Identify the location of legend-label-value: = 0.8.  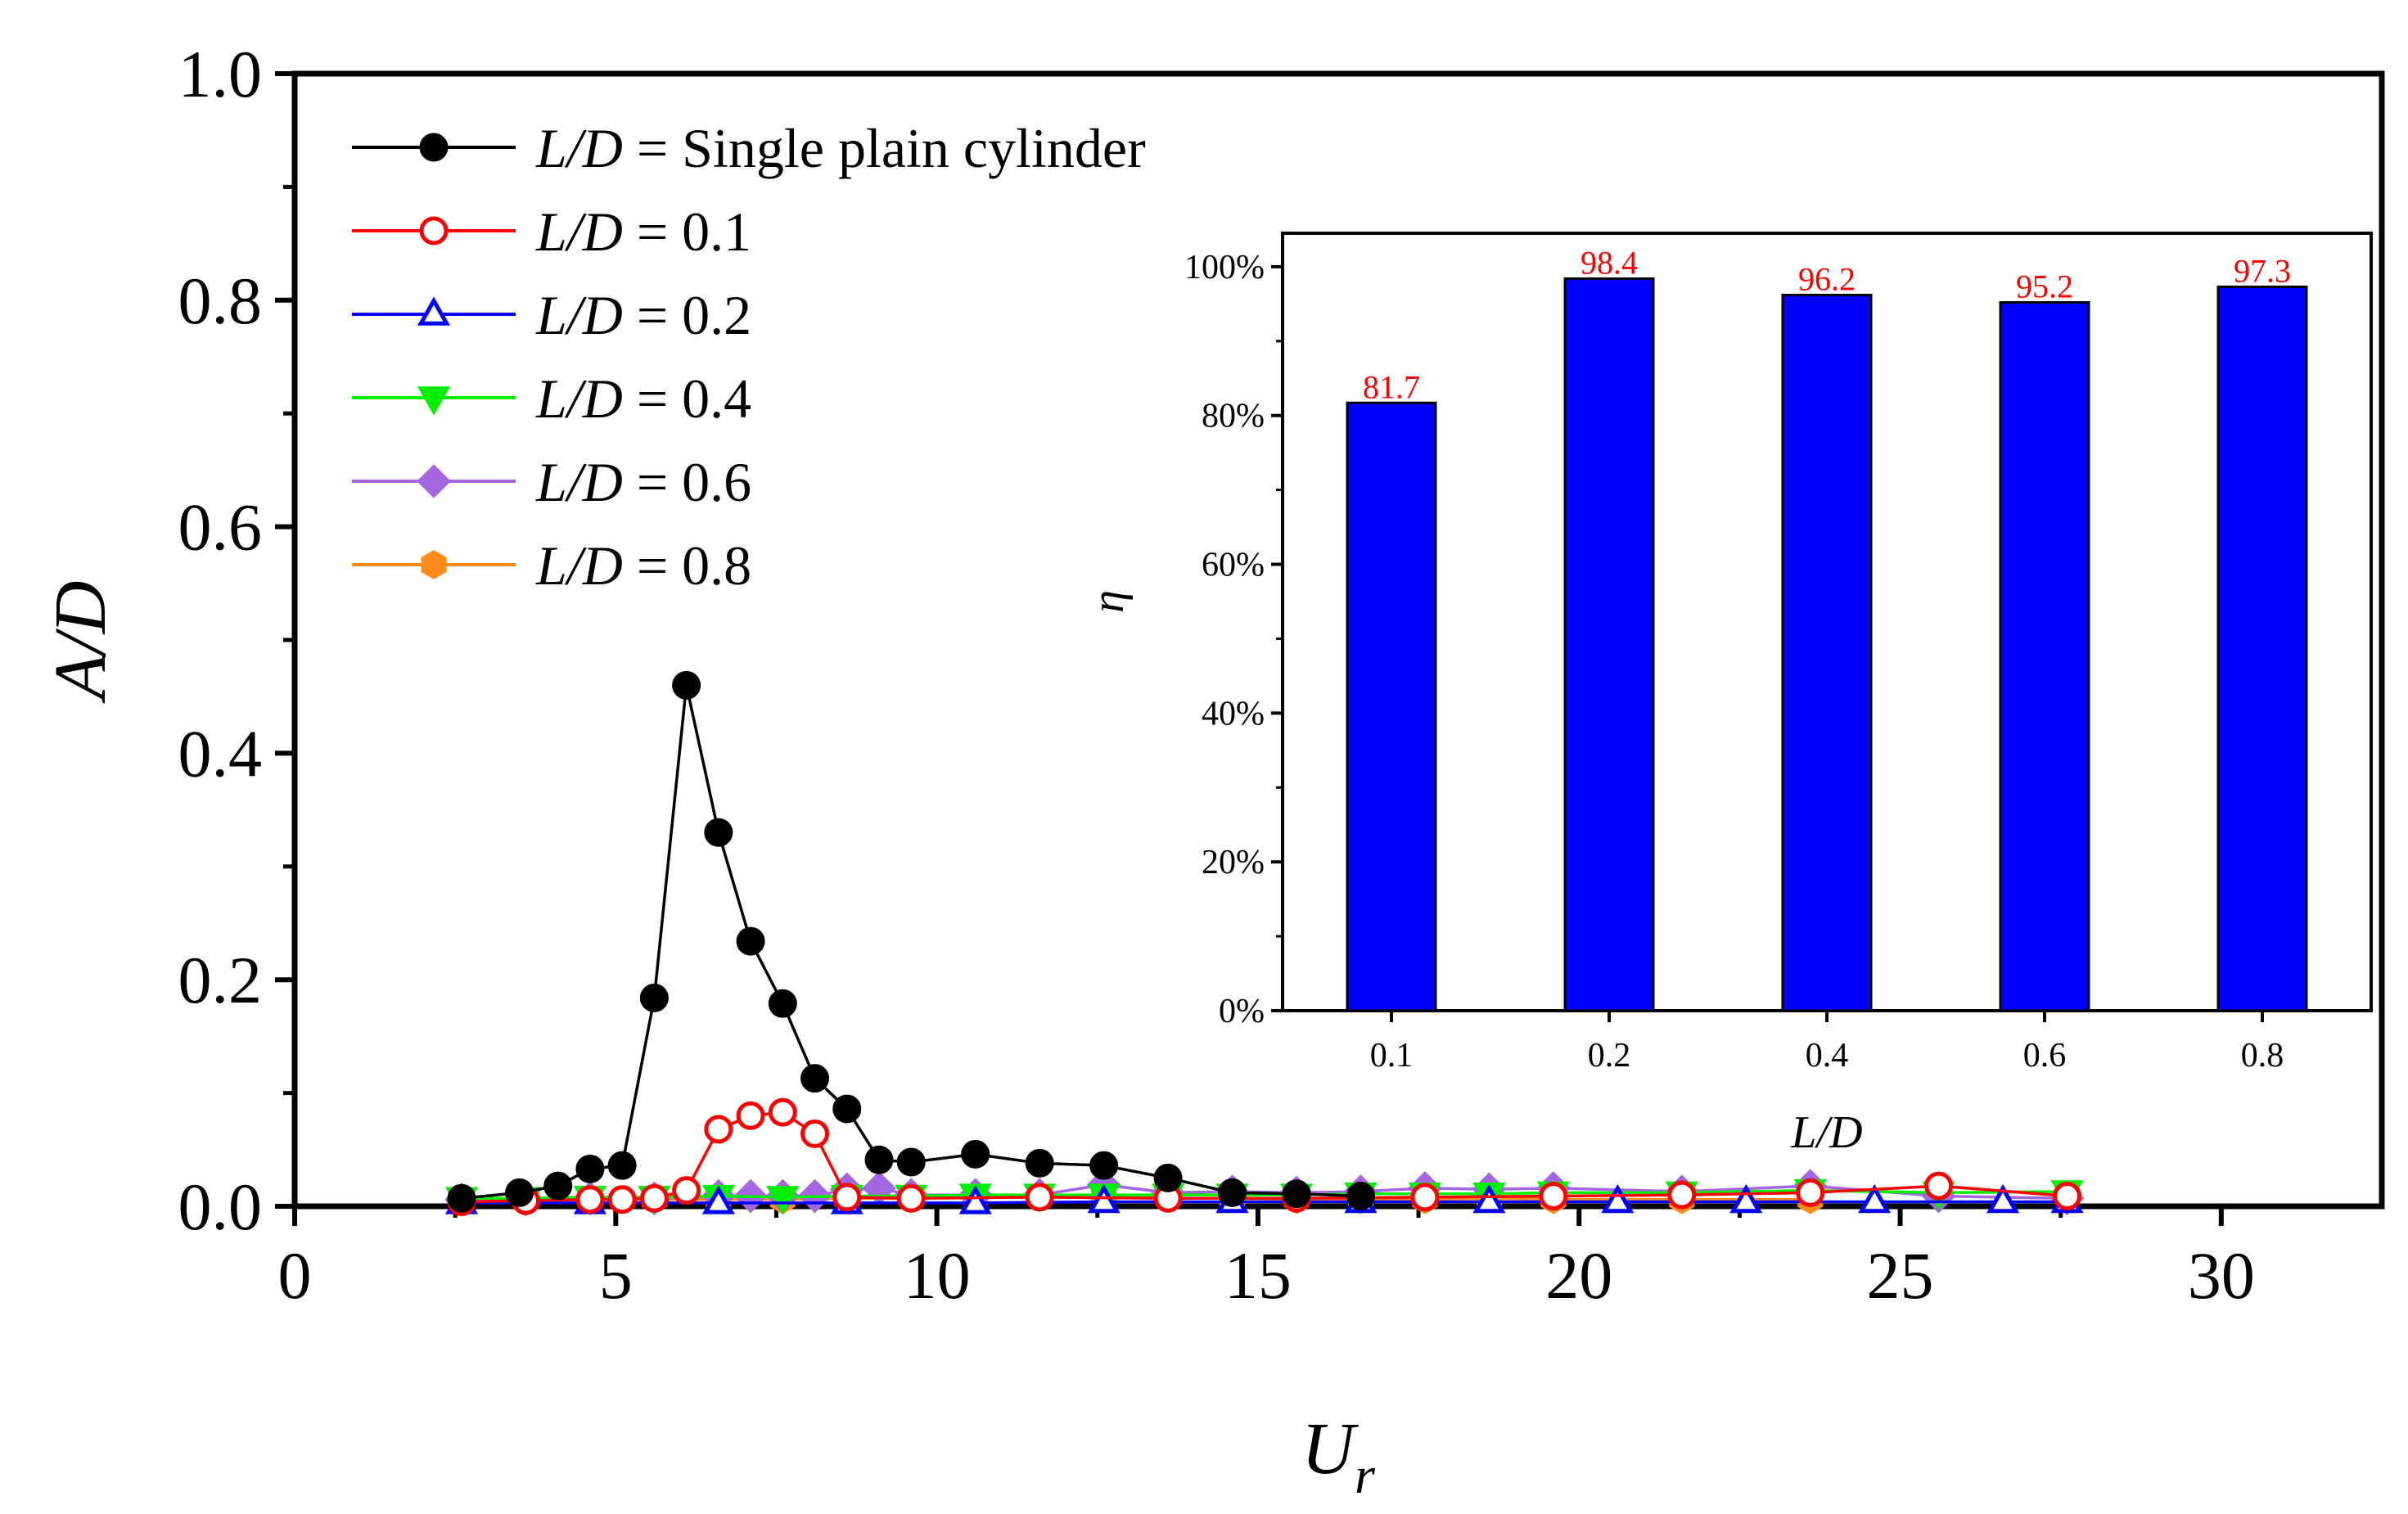
(687, 565).